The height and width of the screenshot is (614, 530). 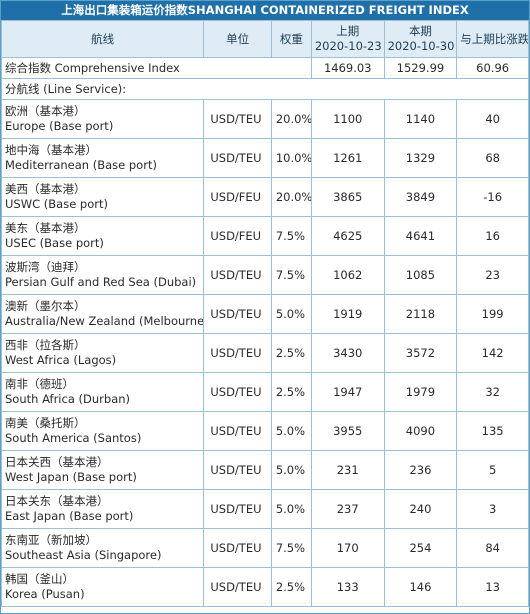 I want to click on route-name: 澳新（墨尔本） Australia/New Zealand (Melbourne), so click(x=102, y=314).